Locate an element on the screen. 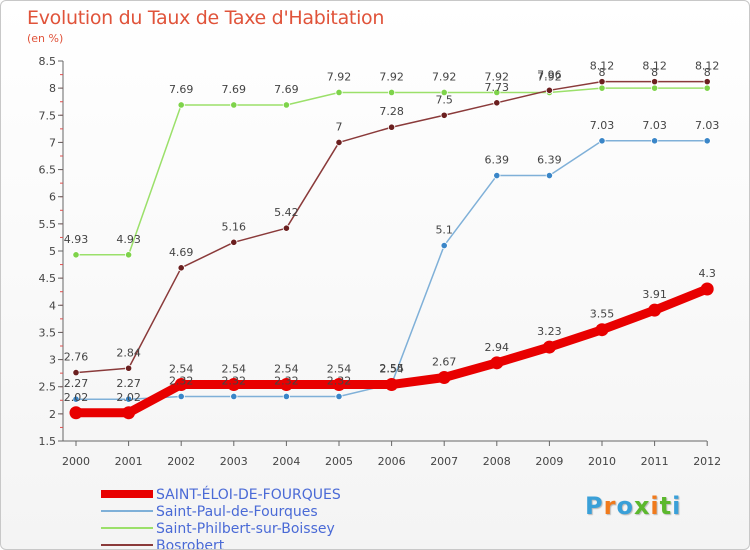 This screenshot has height=550, width=750. y-tick-label: 6.5 is located at coordinates (48, 170).